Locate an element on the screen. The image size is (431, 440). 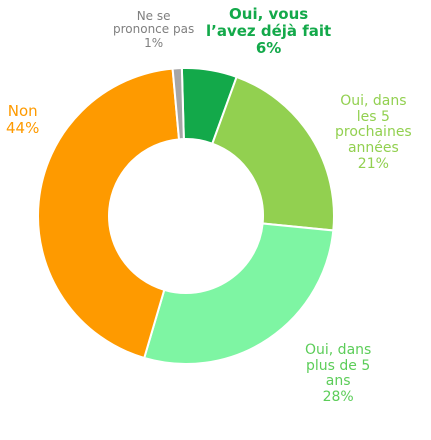
slice-label-3: Non 44% is located at coordinates (22, 120).